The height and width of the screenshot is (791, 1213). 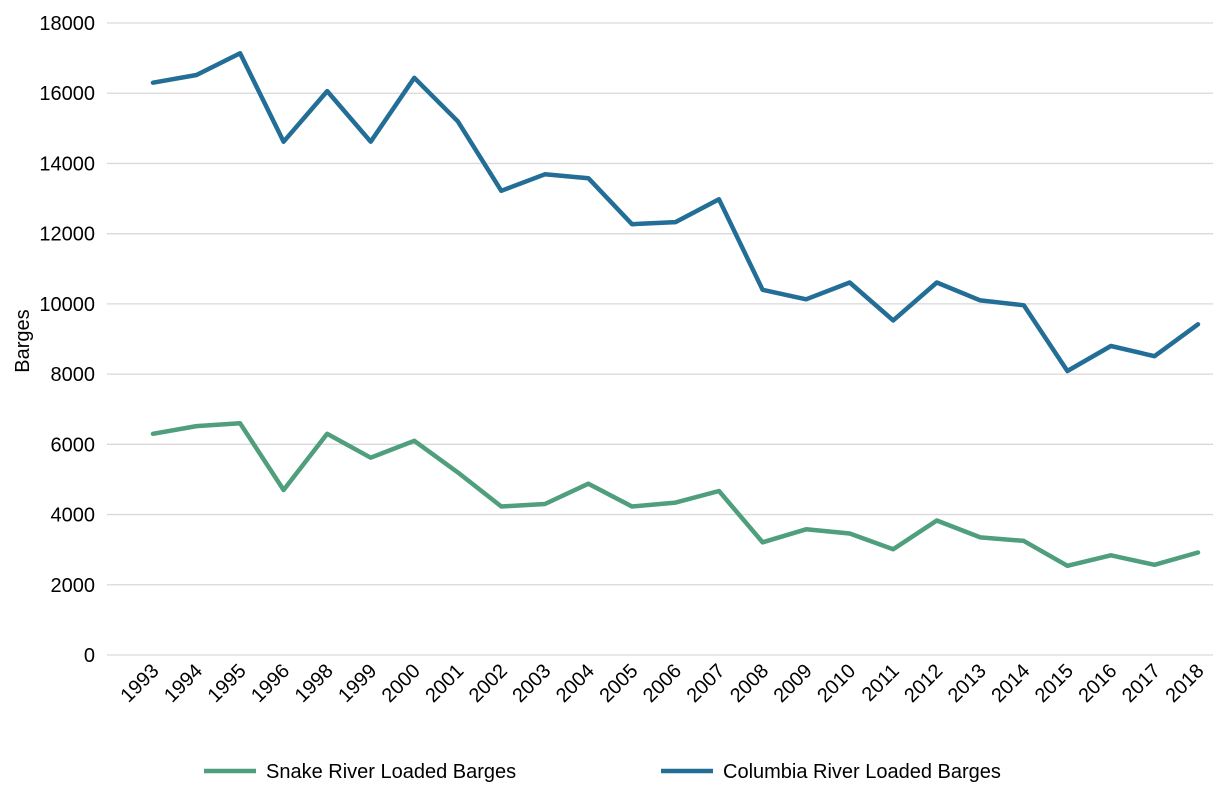 What do you see at coordinates (67, 94) in the screenshot?
I see `y-tick-label: 16000` at bounding box center [67, 94].